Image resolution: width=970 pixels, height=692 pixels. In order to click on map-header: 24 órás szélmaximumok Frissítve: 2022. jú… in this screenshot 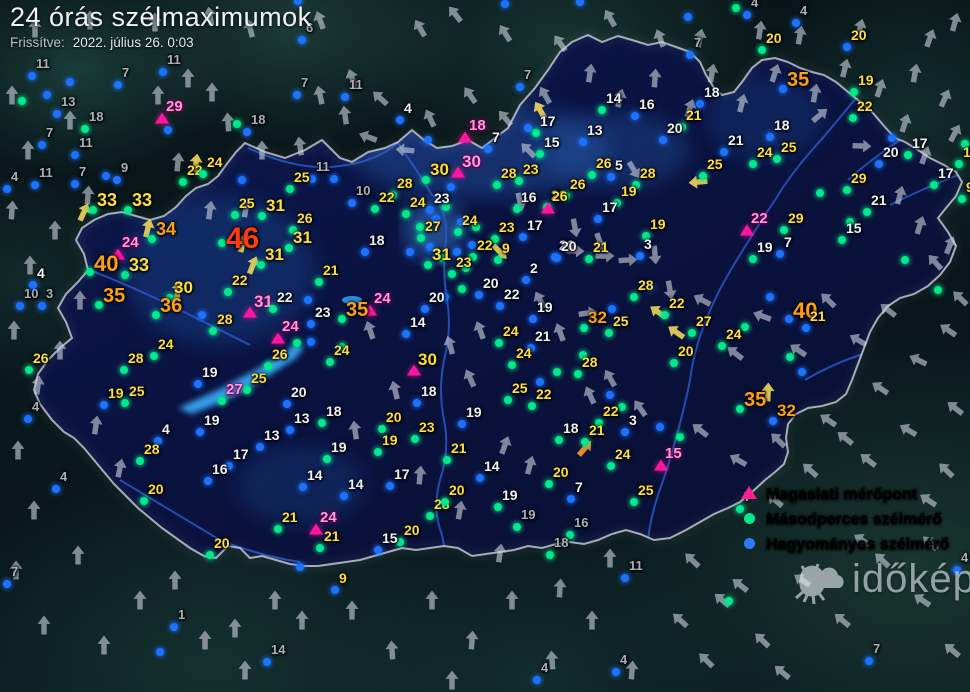, I will do `click(161, 25)`.